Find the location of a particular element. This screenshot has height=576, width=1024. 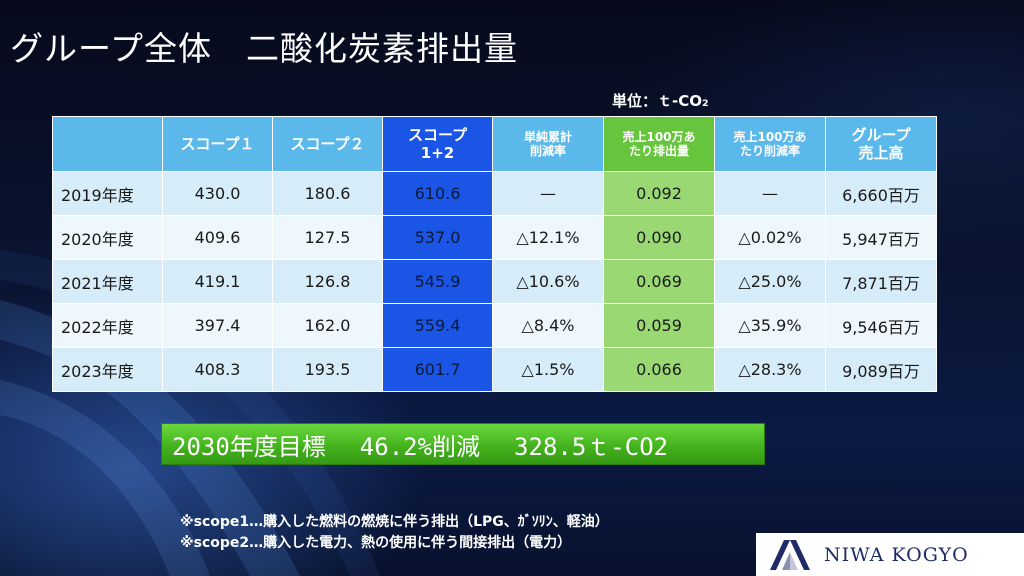

scope2-cell: 127.5 is located at coordinates (327, 237).